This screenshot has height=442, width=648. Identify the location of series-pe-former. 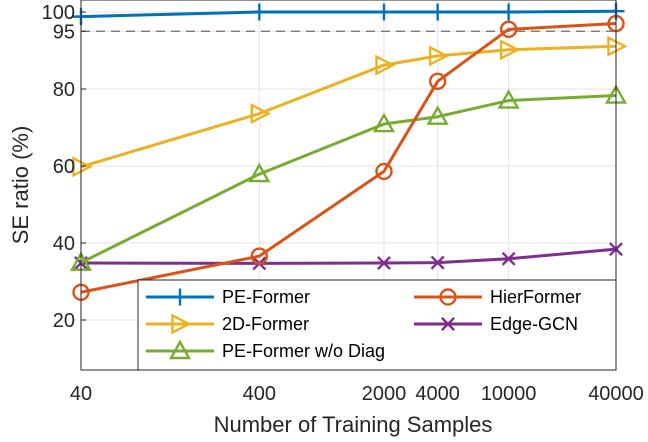
(348, 14).